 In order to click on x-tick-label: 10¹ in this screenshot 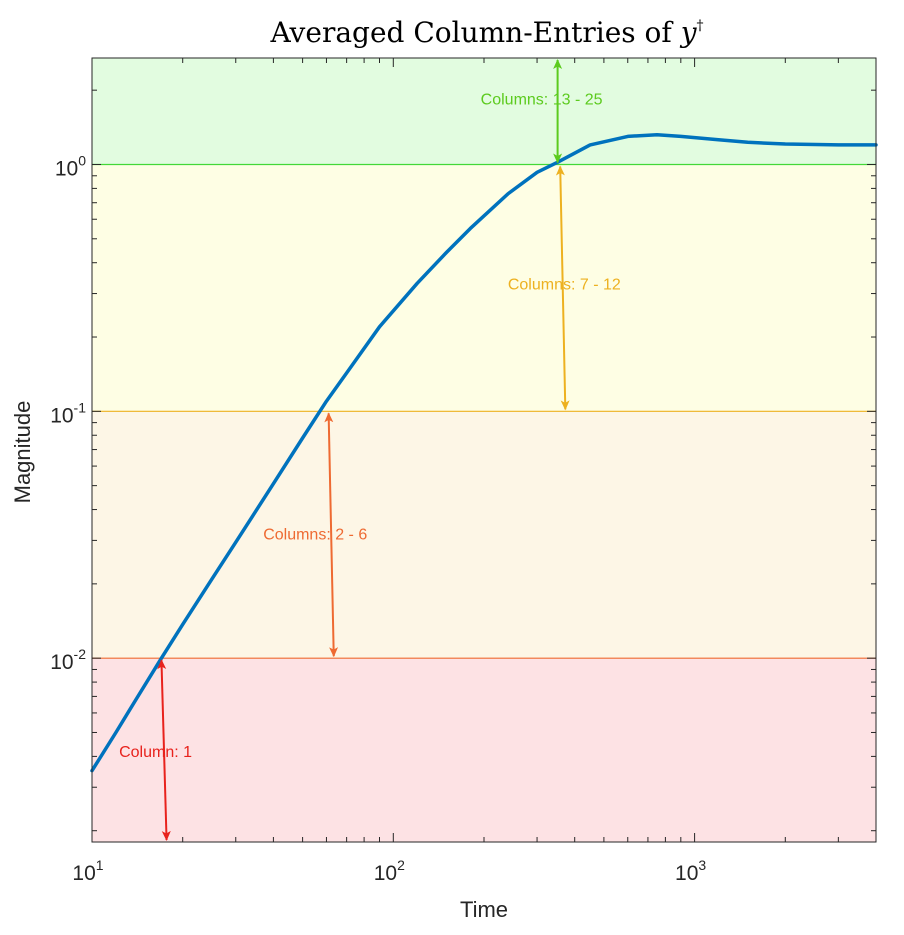, I will do `click(87, 871)`.